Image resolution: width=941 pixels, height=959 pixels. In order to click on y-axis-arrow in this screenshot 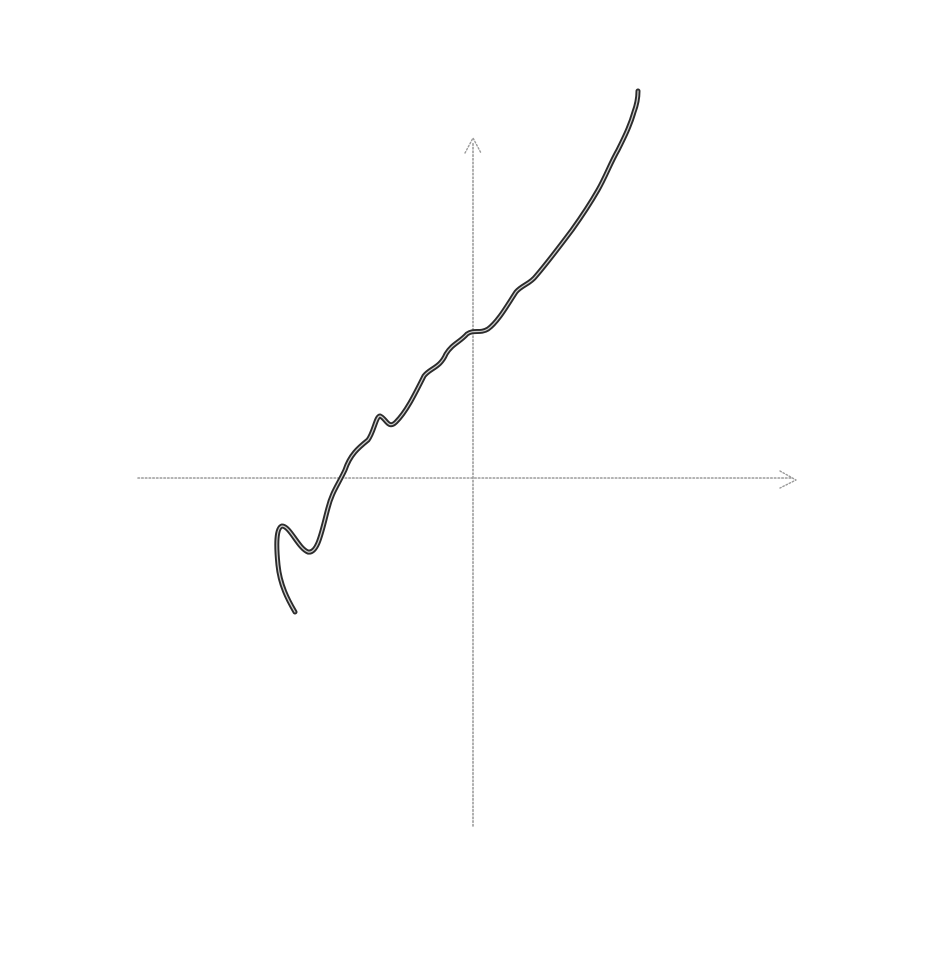, I will do `click(473, 145)`.